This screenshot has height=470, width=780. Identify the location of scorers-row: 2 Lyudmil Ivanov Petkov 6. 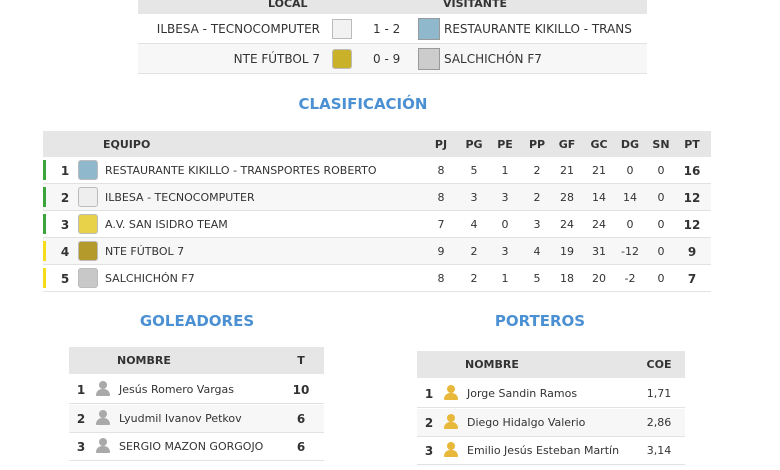
(196, 418).